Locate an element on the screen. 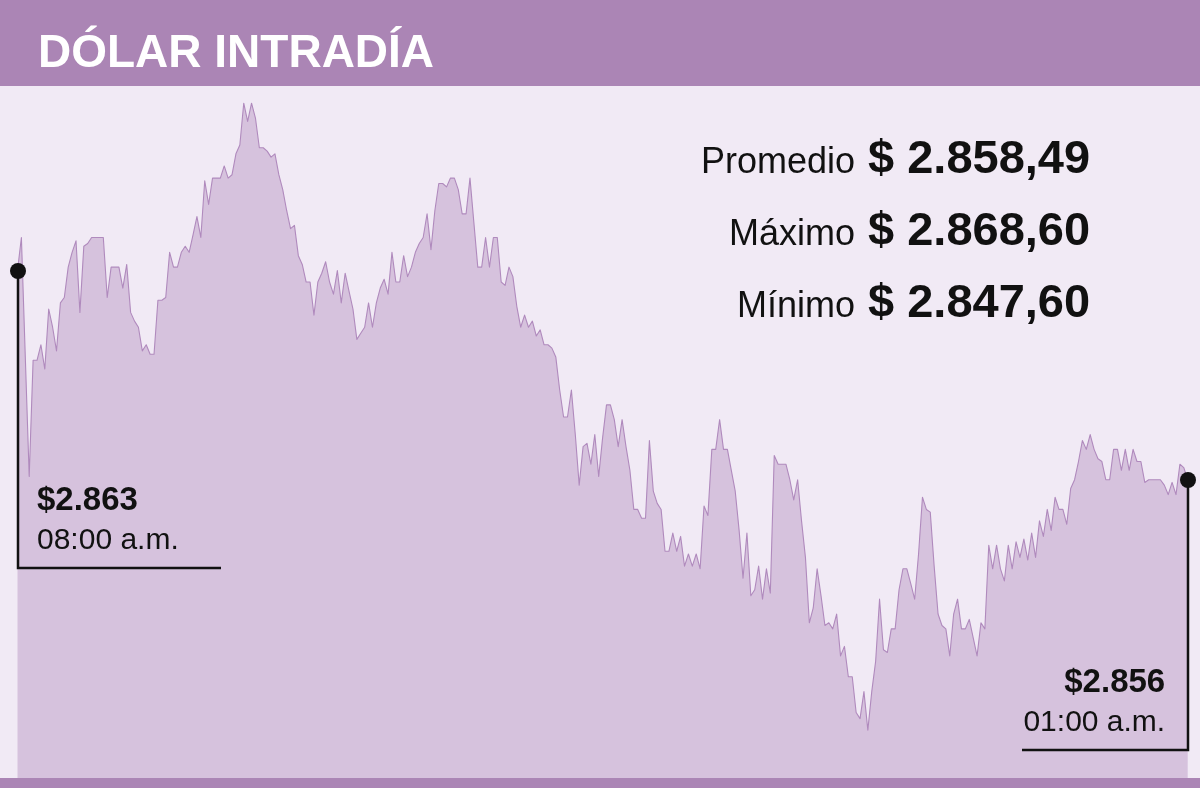  annotation: $2.856 is located at coordinates (1115, 680).